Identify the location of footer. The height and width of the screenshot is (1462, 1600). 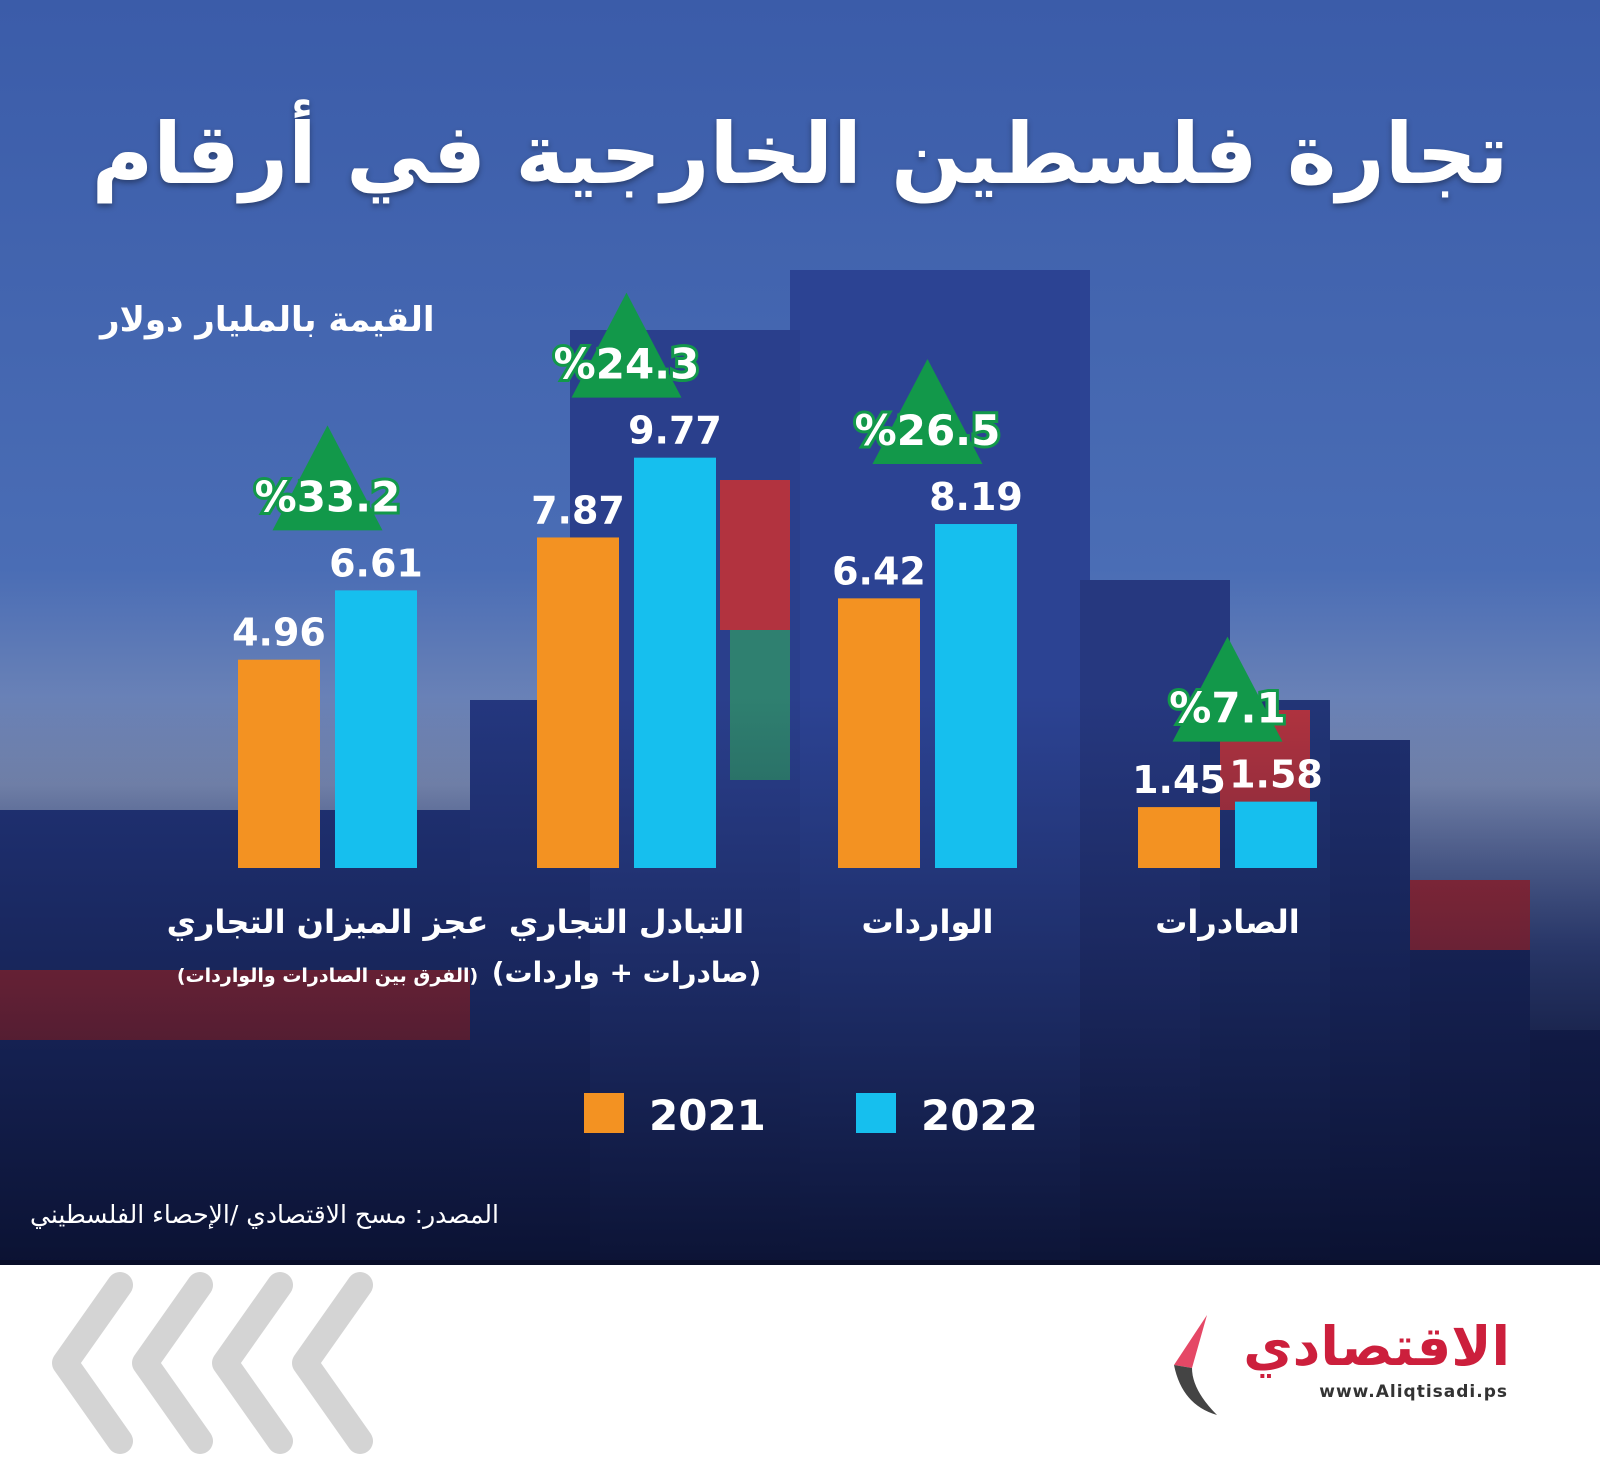
(800, 1363).